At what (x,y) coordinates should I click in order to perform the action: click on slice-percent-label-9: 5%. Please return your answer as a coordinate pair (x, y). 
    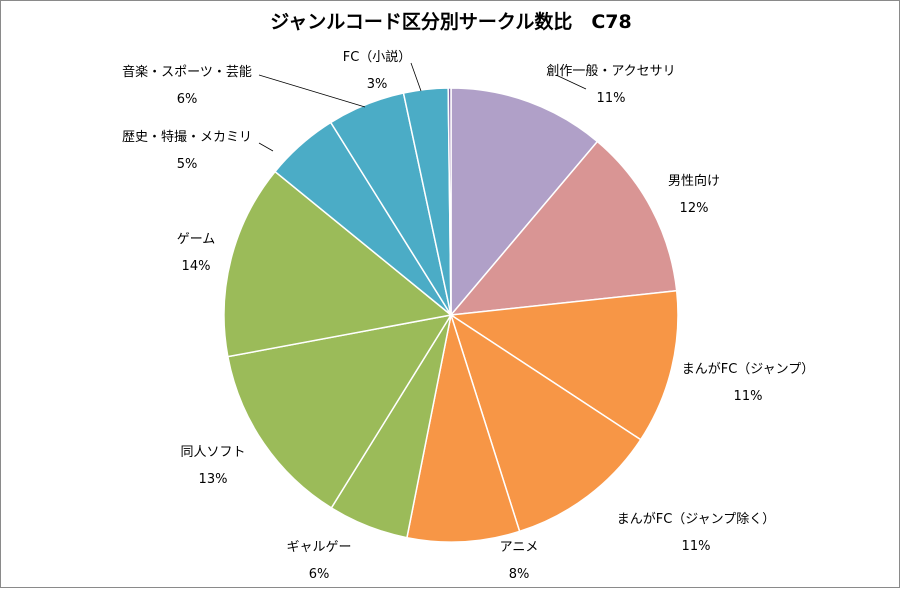
    Looking at the image, I should click on (187, 164).